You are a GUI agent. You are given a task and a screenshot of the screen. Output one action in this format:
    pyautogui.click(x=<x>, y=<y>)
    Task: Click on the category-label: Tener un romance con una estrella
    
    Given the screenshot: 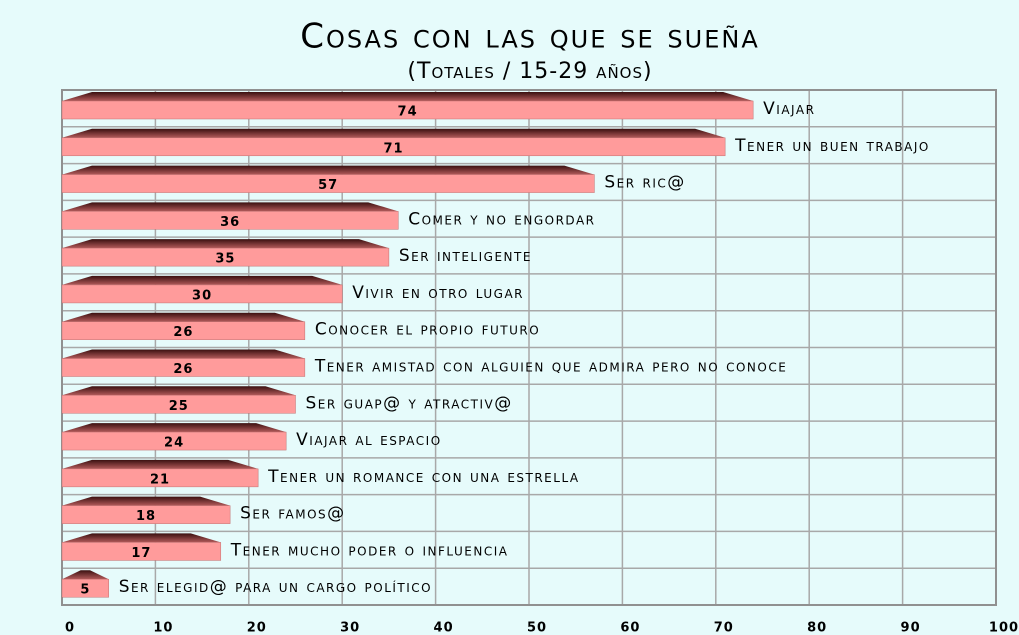 What is the action you would take?
    pyautogui.click(x=423, y=477)
    